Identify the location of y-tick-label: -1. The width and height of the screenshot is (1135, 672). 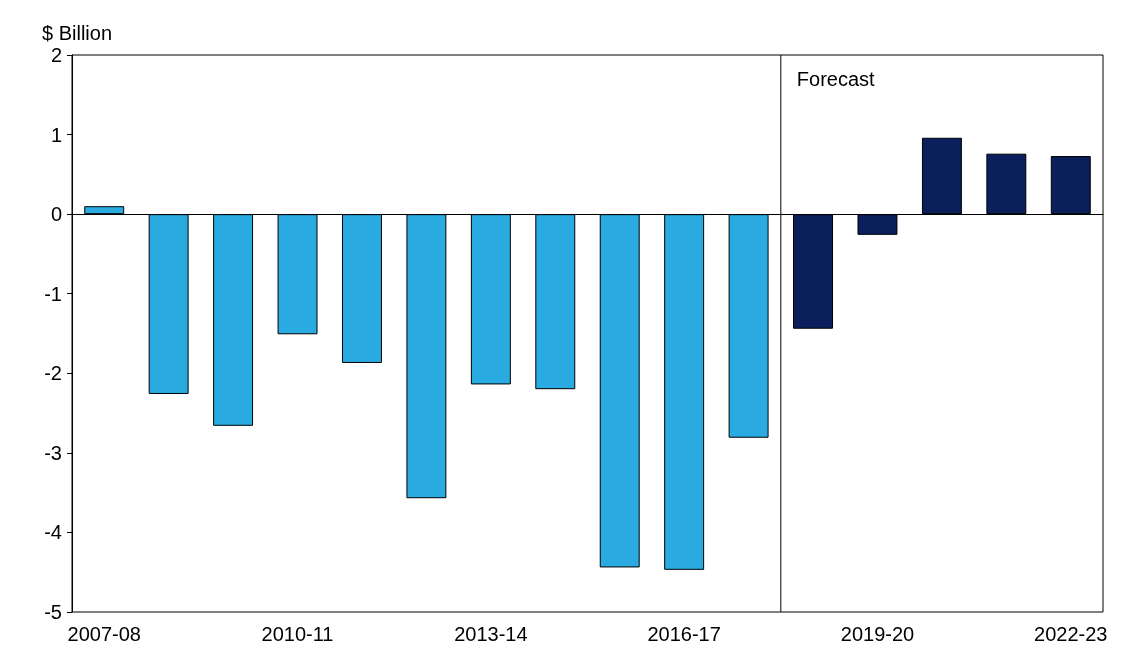
(53, 293).